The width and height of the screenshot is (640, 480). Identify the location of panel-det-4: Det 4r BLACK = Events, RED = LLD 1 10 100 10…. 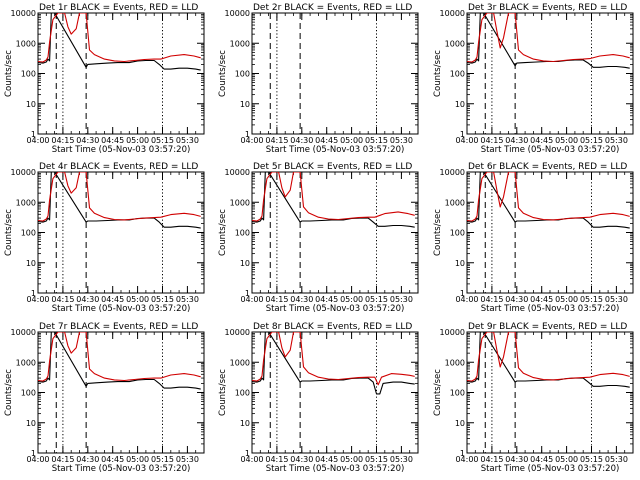
(104, 238).